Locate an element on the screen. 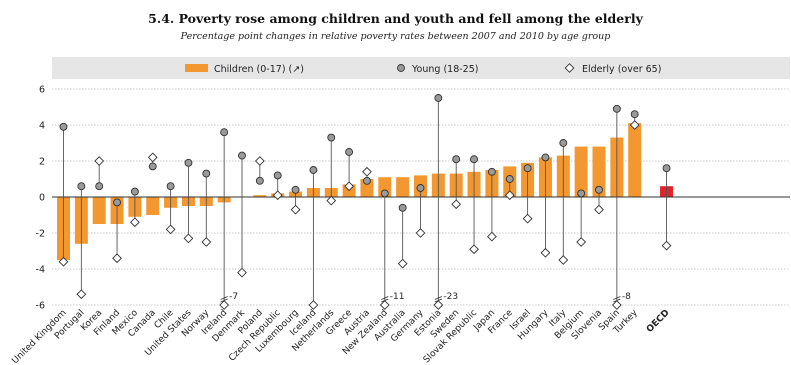 Image resolution: width=791 pixels, height=365 pixels. legend-background is located at coordinates (421, 68).